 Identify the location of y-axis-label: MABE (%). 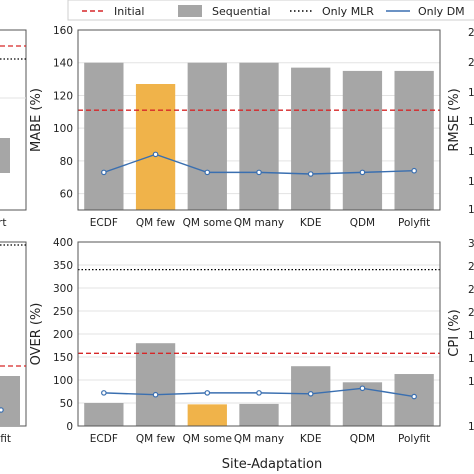
(36, 120).